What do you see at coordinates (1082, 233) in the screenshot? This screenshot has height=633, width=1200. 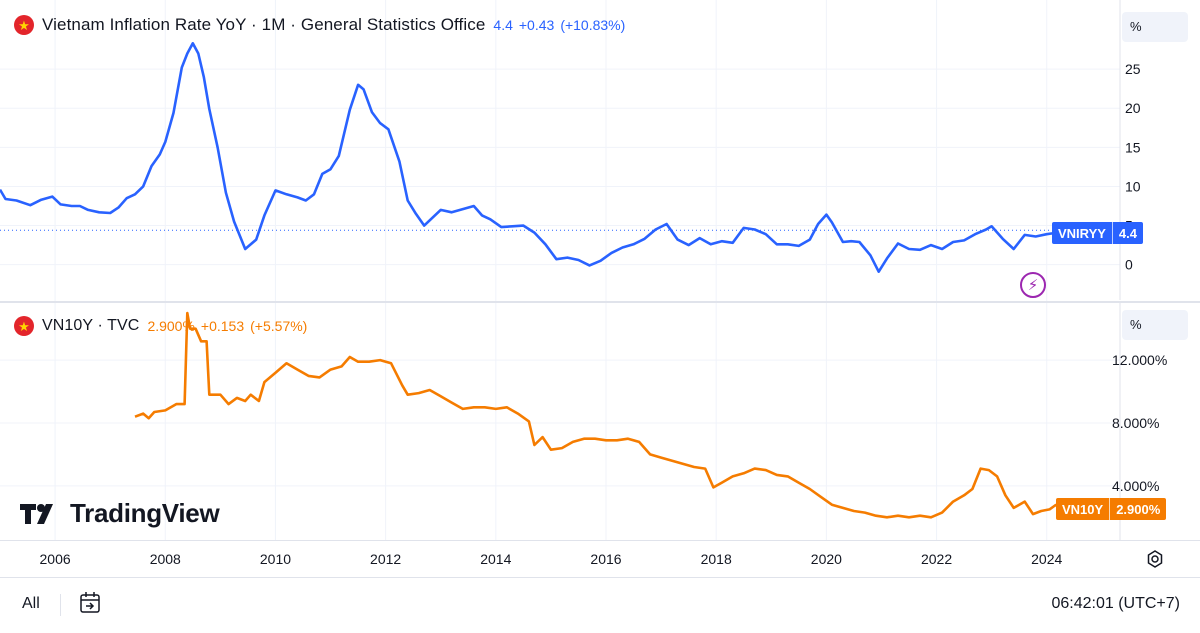 I see `inflation-badge-symbol: VNIRYY` at bounding box center [1082, 233].